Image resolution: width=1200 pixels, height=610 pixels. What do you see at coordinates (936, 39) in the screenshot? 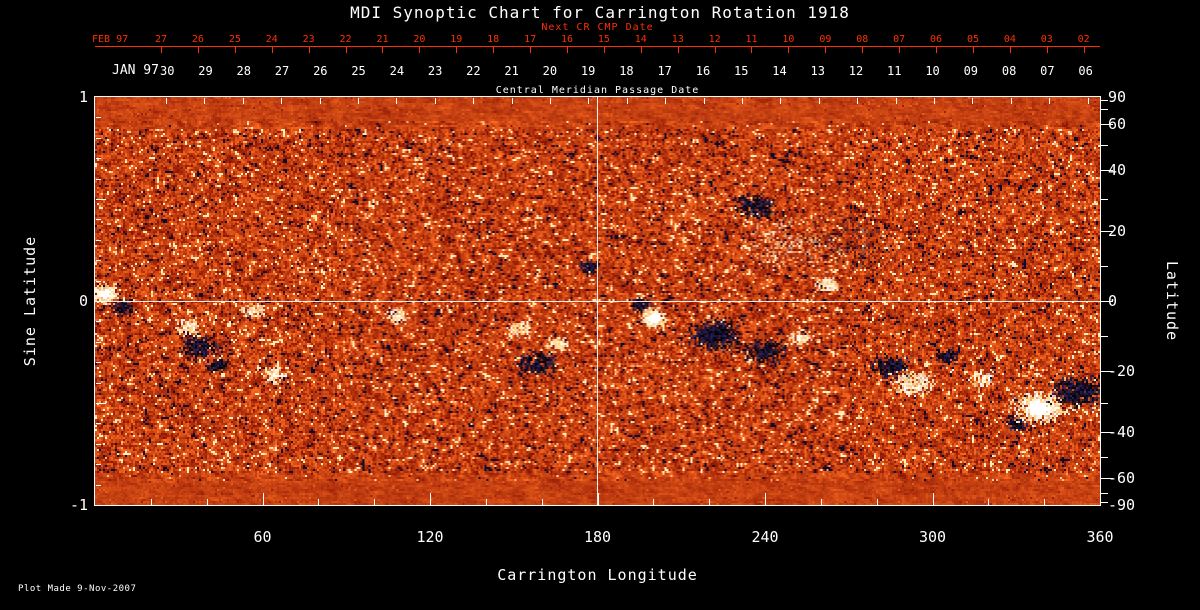
I see `next-cr-date-ticklabel: 06` at bounding box center [936, 39].